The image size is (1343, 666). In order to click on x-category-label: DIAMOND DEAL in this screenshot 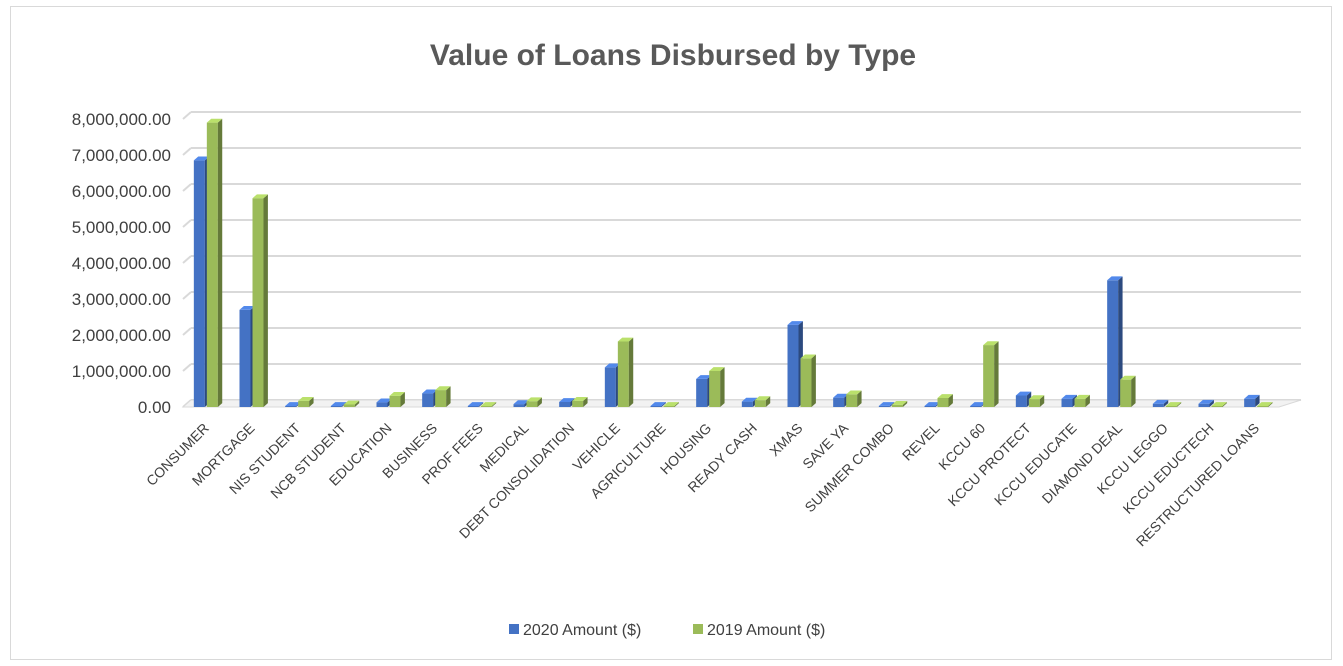, I will do `click(1082, 463)`.